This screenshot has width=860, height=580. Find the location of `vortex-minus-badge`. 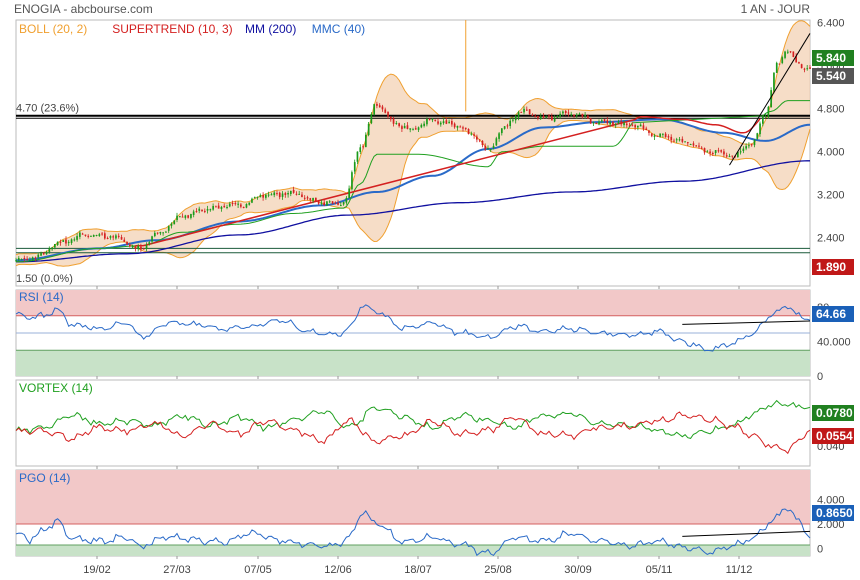

vortex-minus-badge is located at coordinates (833, 436).